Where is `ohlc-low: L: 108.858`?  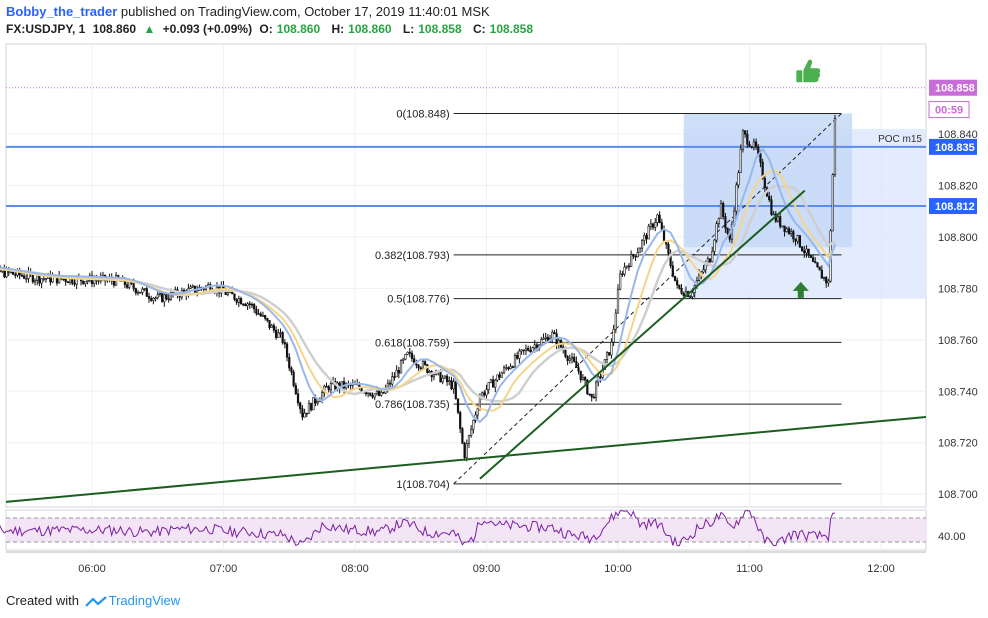
ohlc-low: L: 108.858 is located at coordinates (434, 29).